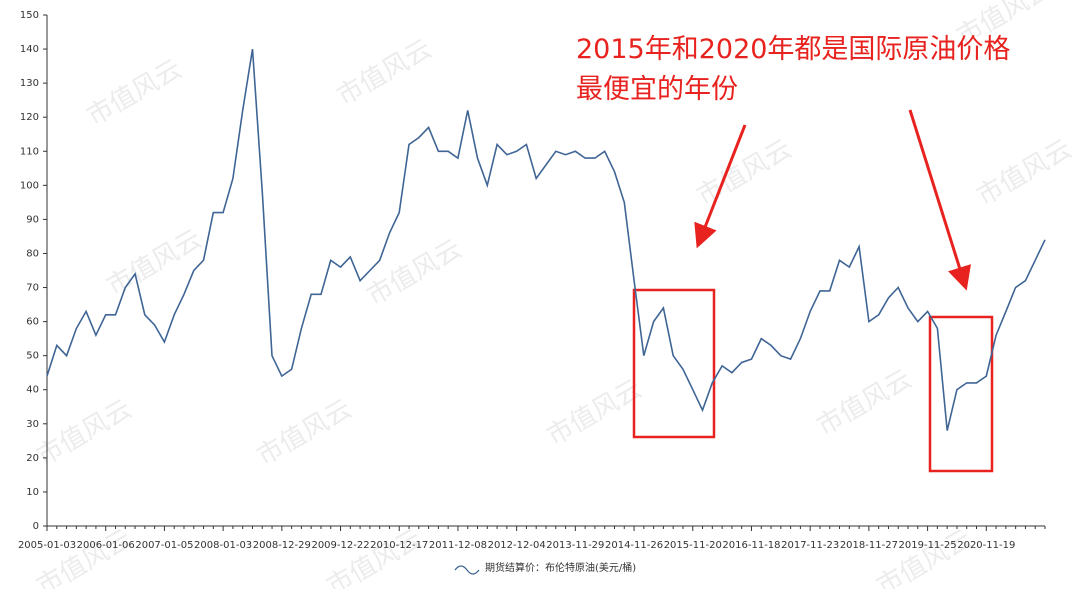  Describe the element at coordinates (32, 356) in the screenshot. I see `y-tick-label: 50` at that location.